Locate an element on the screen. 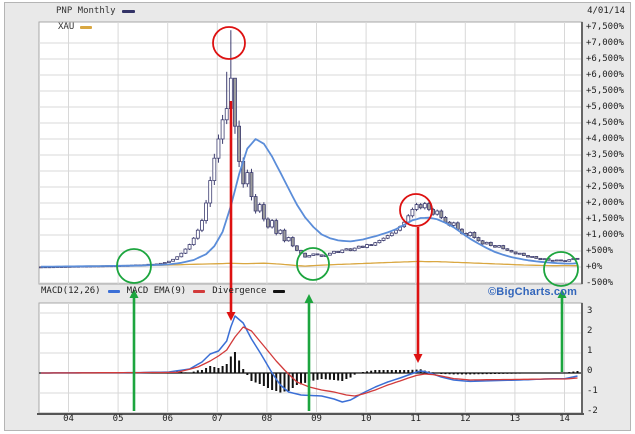 Image resolution: width=635 pixels, height=434 pixels. price-tick-label: +5,500% is located at coordinates (605, 91).